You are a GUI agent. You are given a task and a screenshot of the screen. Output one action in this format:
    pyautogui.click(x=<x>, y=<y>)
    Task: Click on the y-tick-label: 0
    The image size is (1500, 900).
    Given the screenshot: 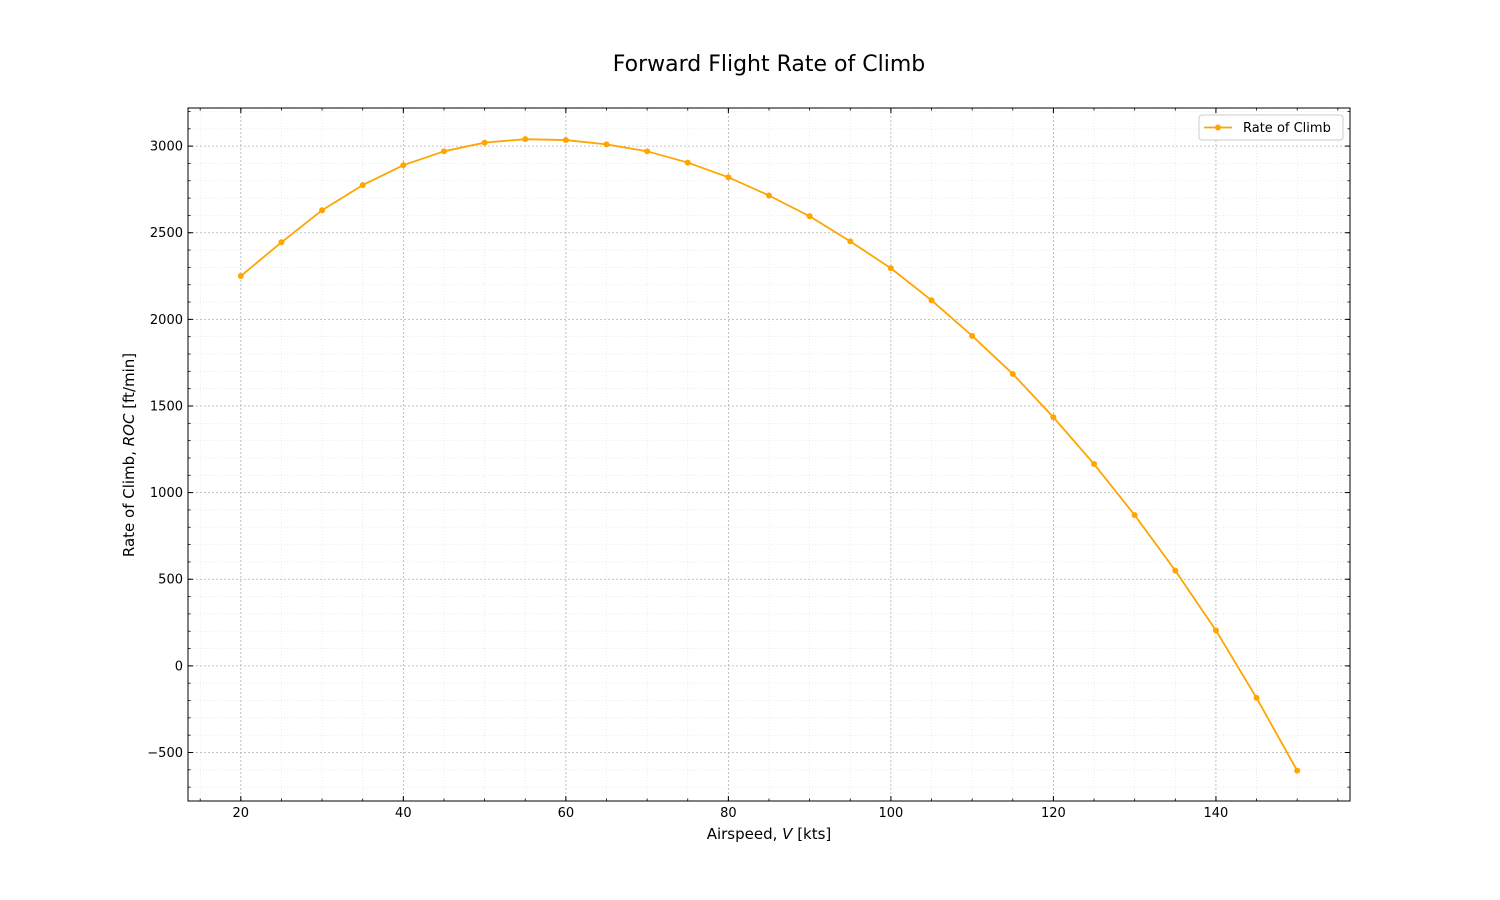 What is the action you would take?
    pyautogui.click(x=179, y=666)
    